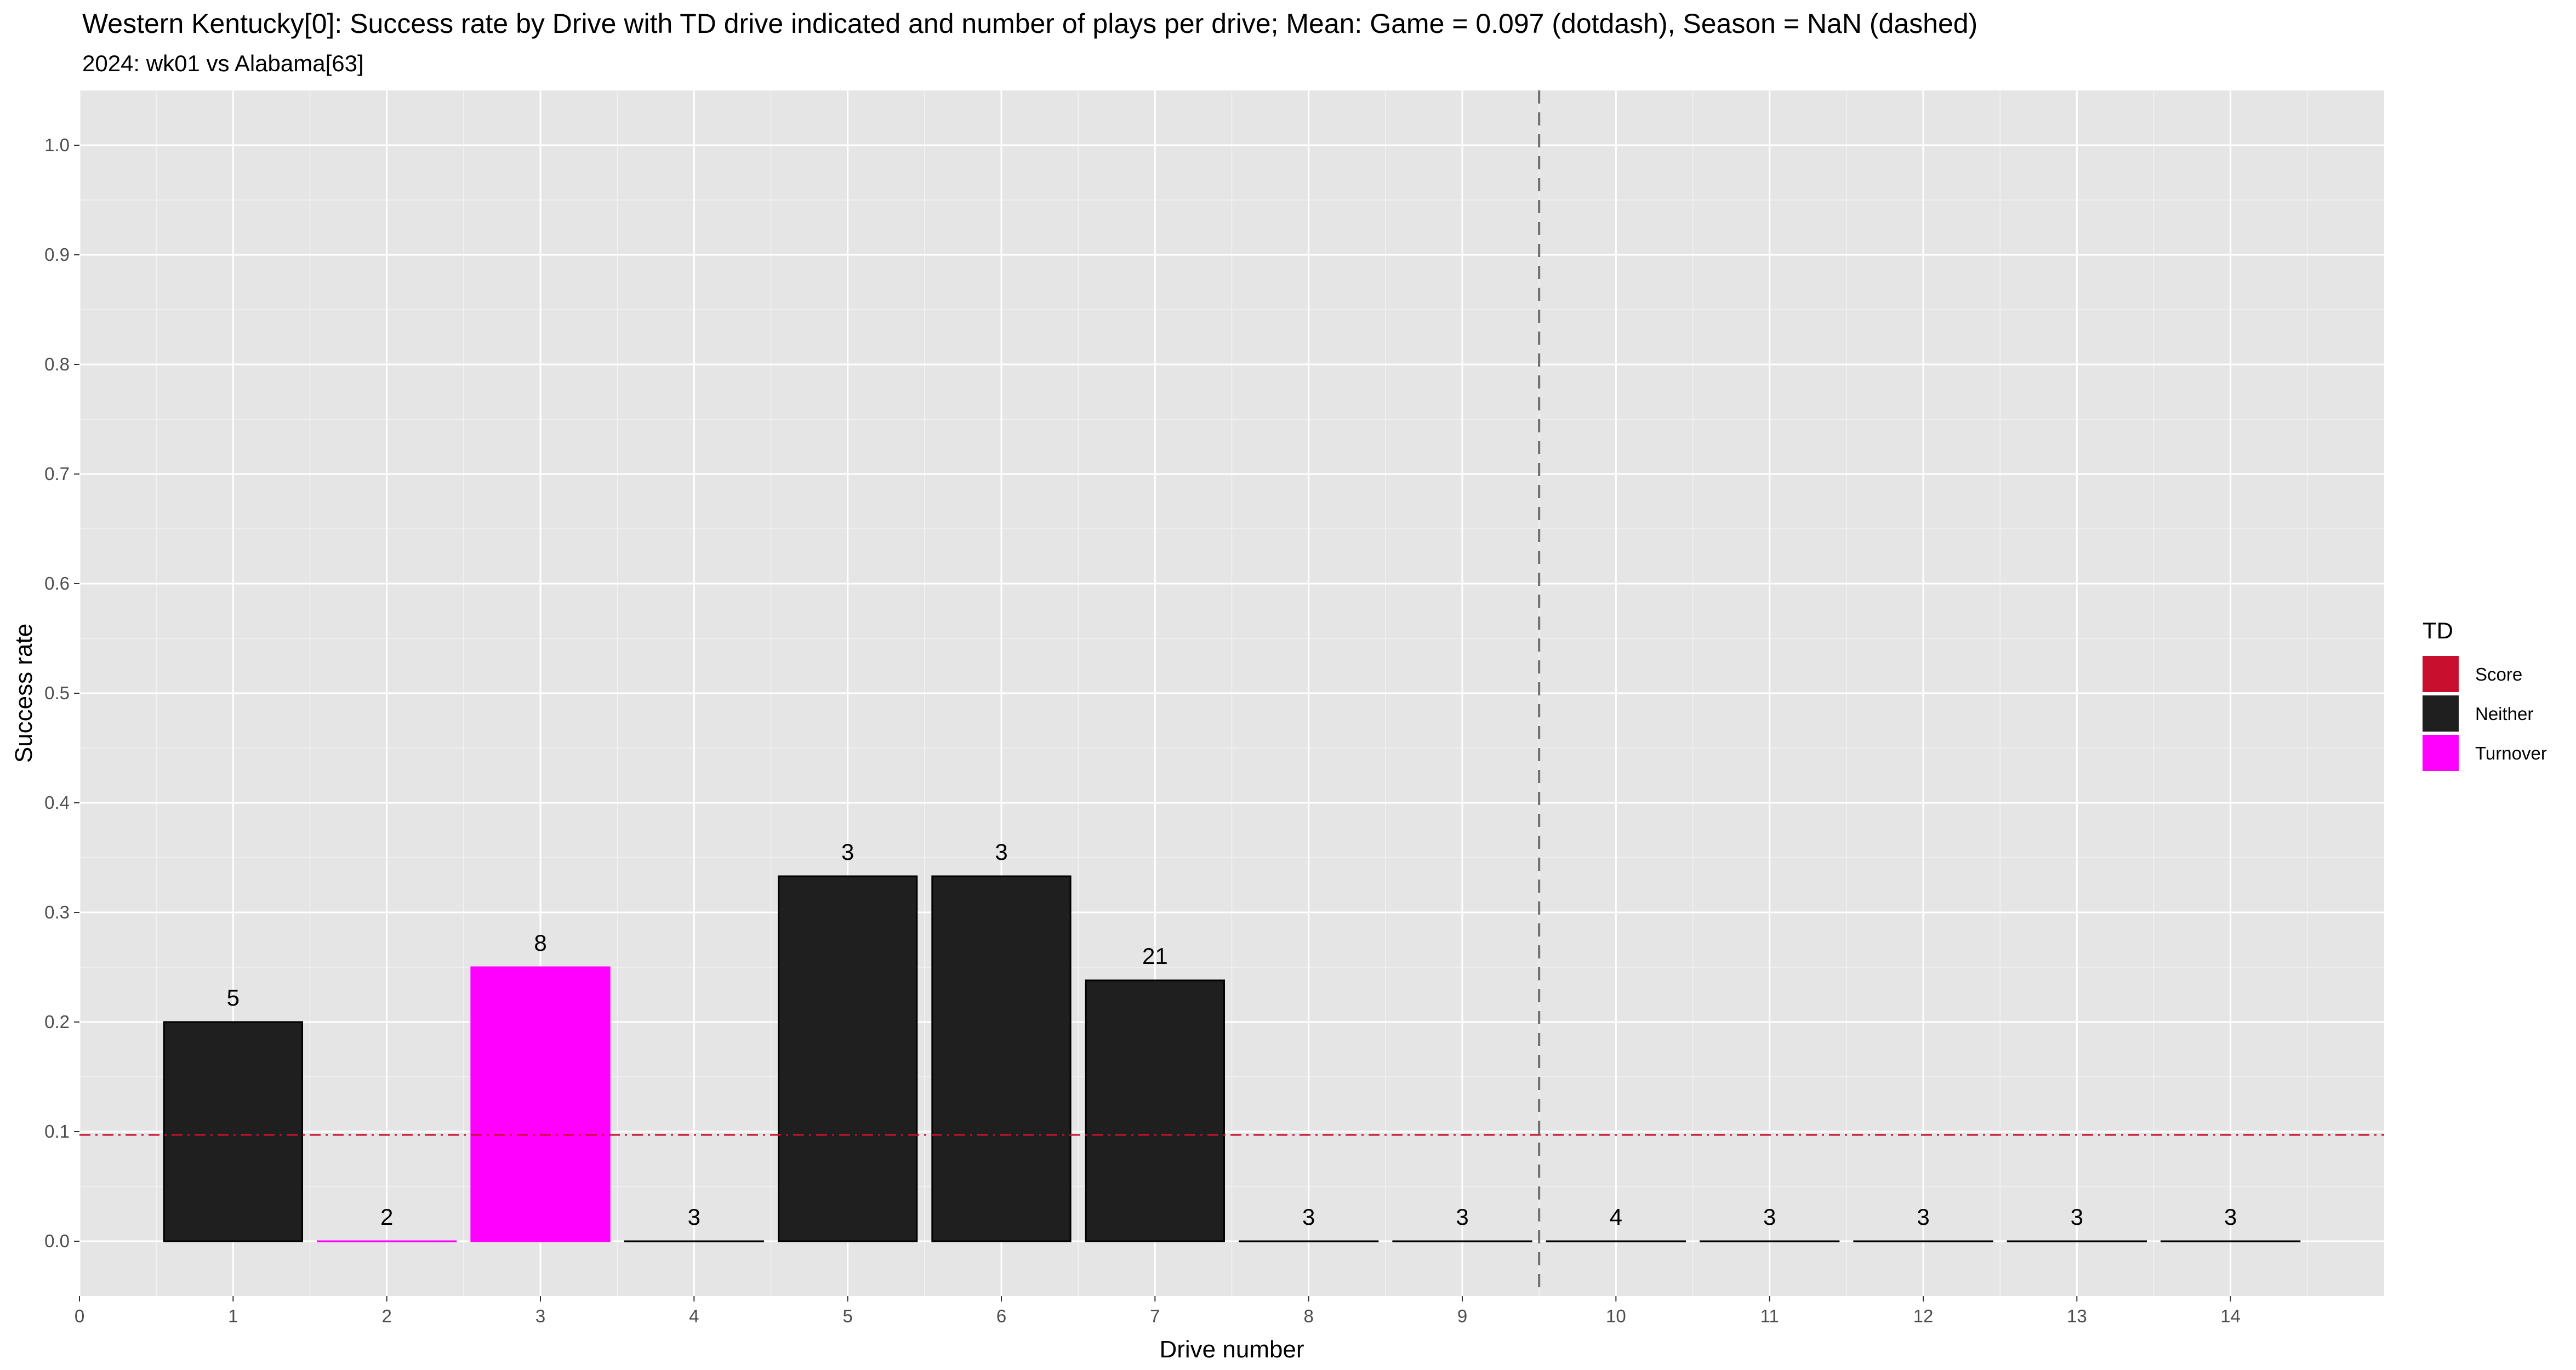 The width and height of the screenshot is (2576, 1370). Describe the element at coordinates (1308, 1217) in the screenshot. I see `bar-label-drive-8: 3` at that location.